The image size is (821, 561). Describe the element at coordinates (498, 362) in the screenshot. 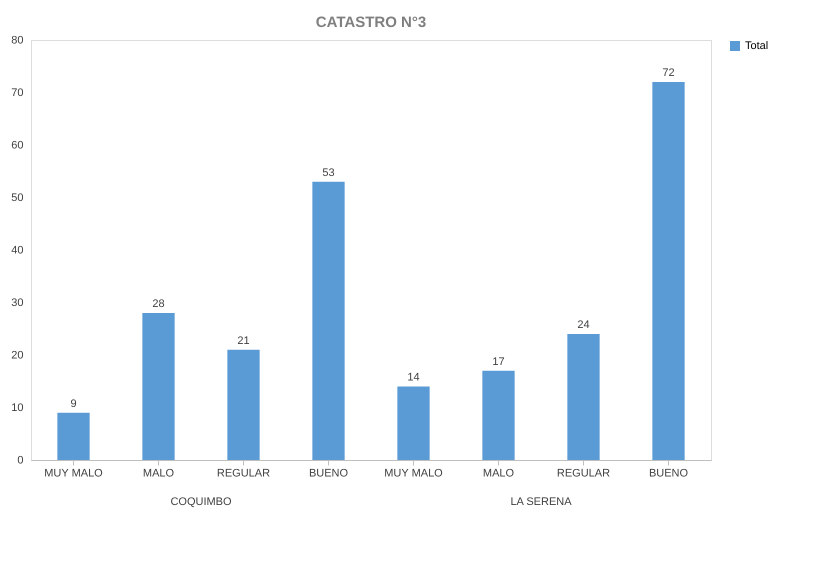

I see `data-label: 17` at that location.